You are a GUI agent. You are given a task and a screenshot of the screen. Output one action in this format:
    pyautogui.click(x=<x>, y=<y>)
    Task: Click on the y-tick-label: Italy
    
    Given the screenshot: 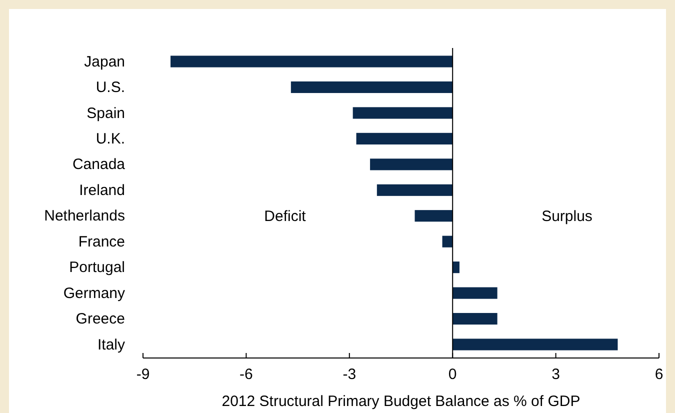 What is the action you would take?
    pyautogui.click(x=111, y=345)
    